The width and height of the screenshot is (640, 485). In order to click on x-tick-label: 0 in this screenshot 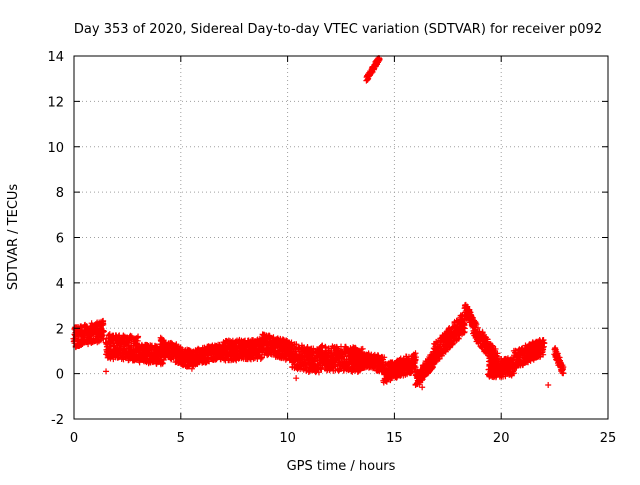, I will do `click(74, 438)`.